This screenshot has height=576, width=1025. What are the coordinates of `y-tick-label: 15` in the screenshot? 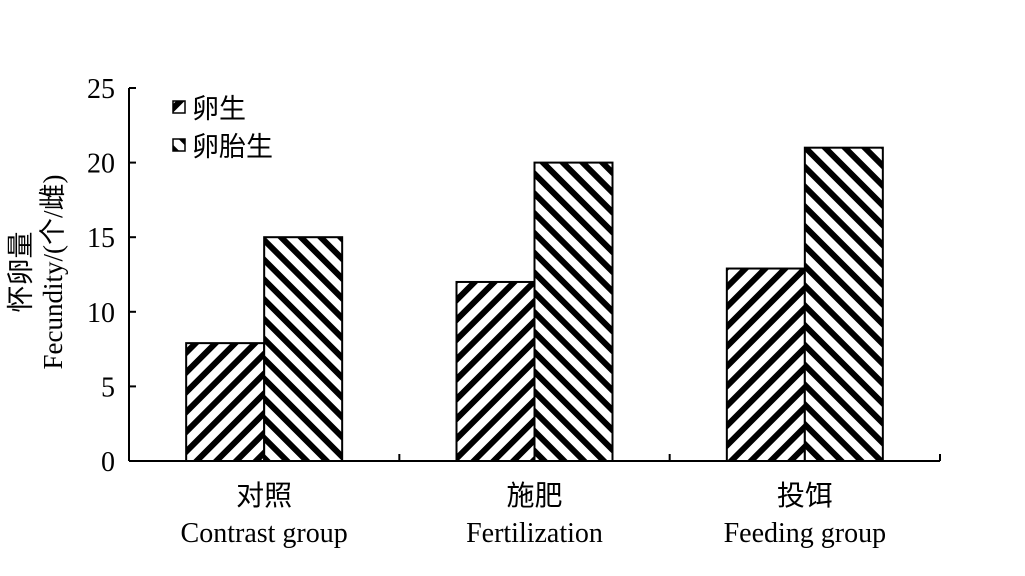 It's located at (101, 238).